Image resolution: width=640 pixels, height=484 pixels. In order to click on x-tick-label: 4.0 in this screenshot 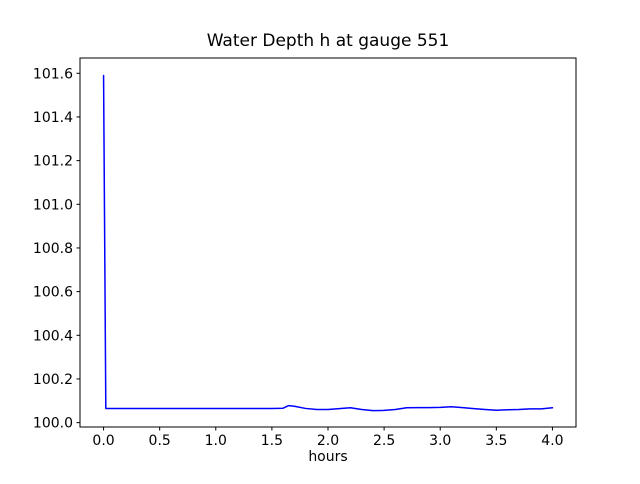, I will do `click(552, 441)`.